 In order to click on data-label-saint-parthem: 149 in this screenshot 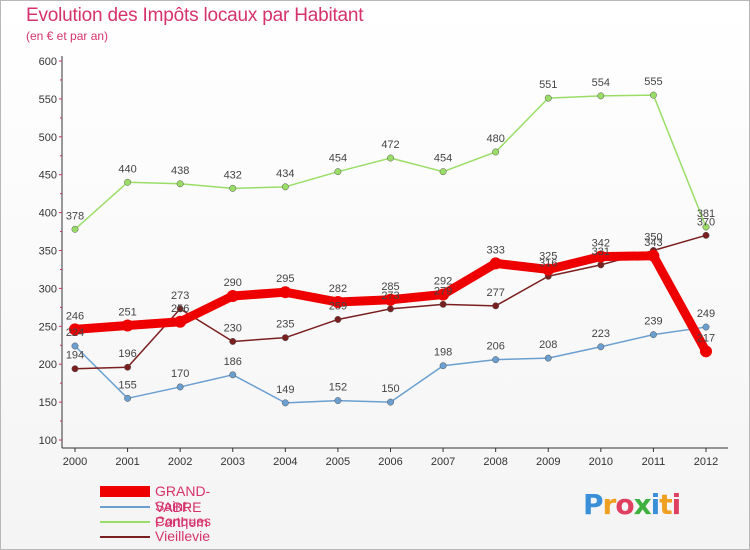, I will do `click(285, 390)`.